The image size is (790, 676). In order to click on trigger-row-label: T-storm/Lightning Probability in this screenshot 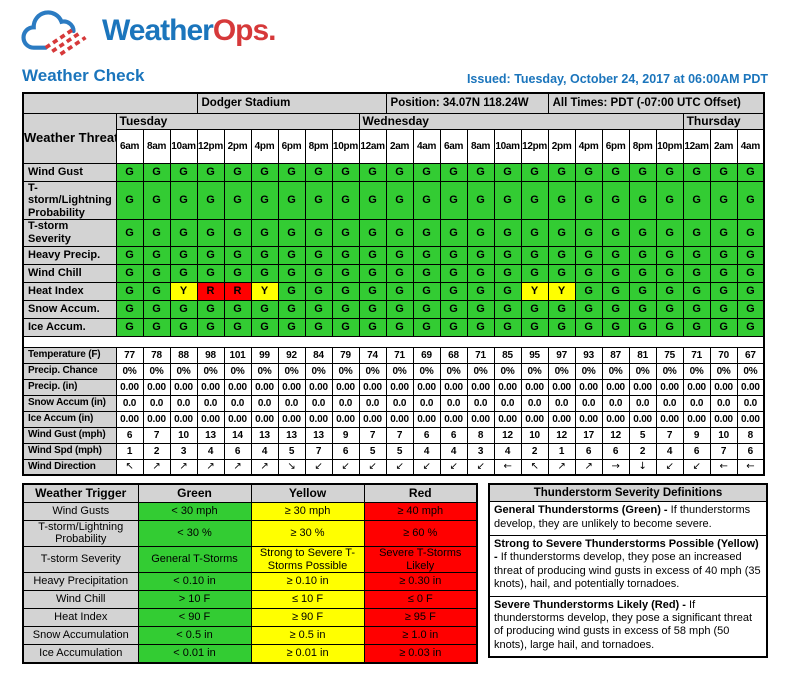, I will do `click(80, 533)`.